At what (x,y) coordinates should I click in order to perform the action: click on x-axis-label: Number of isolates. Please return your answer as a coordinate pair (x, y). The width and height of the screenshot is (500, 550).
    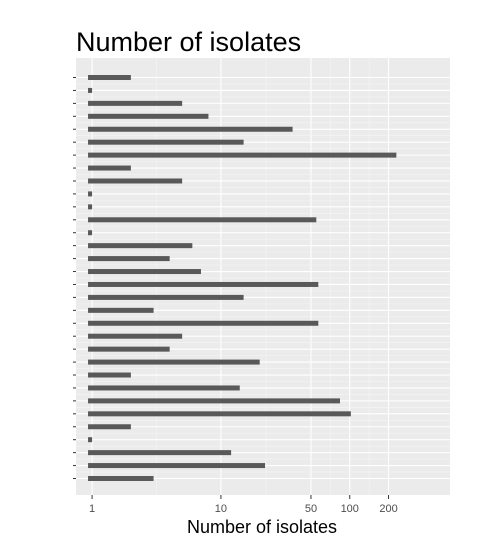
    Looking at the image, I should click on (262, 527).